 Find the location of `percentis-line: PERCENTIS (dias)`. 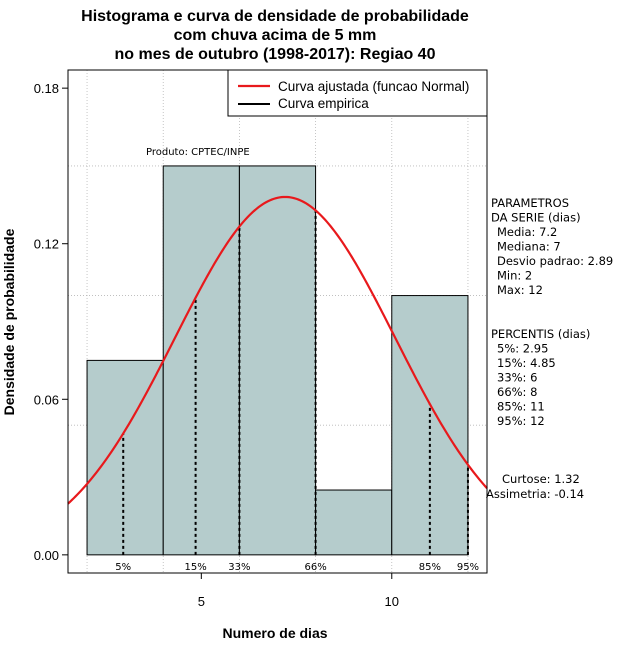

percentis-line: PERCENTIS (dias) is located at coordinates (540, 334).